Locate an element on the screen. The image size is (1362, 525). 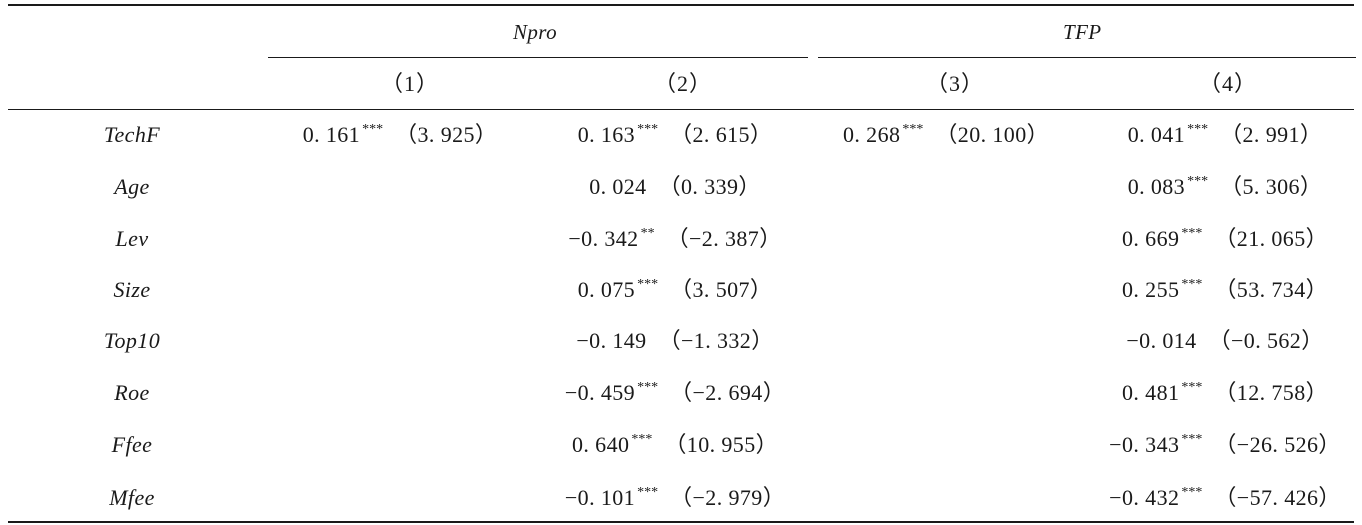
t-statistic: （−2. 694） is located at coordinates (728, 392).